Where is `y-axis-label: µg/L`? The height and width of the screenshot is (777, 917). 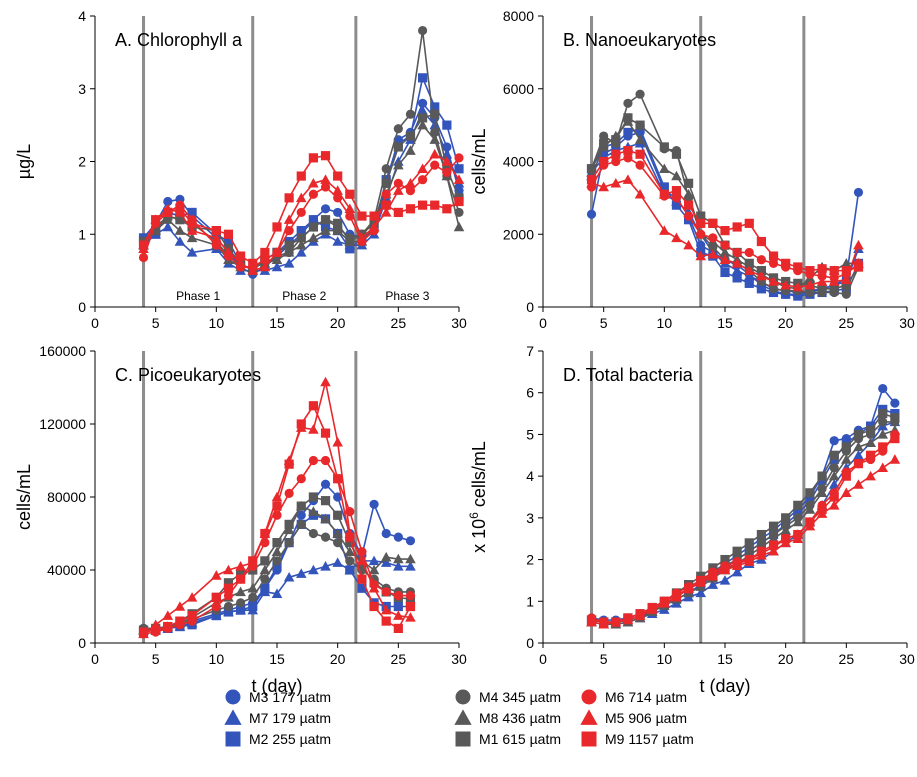 y-axis-label: µg/L is located at coordinates (24, 161).